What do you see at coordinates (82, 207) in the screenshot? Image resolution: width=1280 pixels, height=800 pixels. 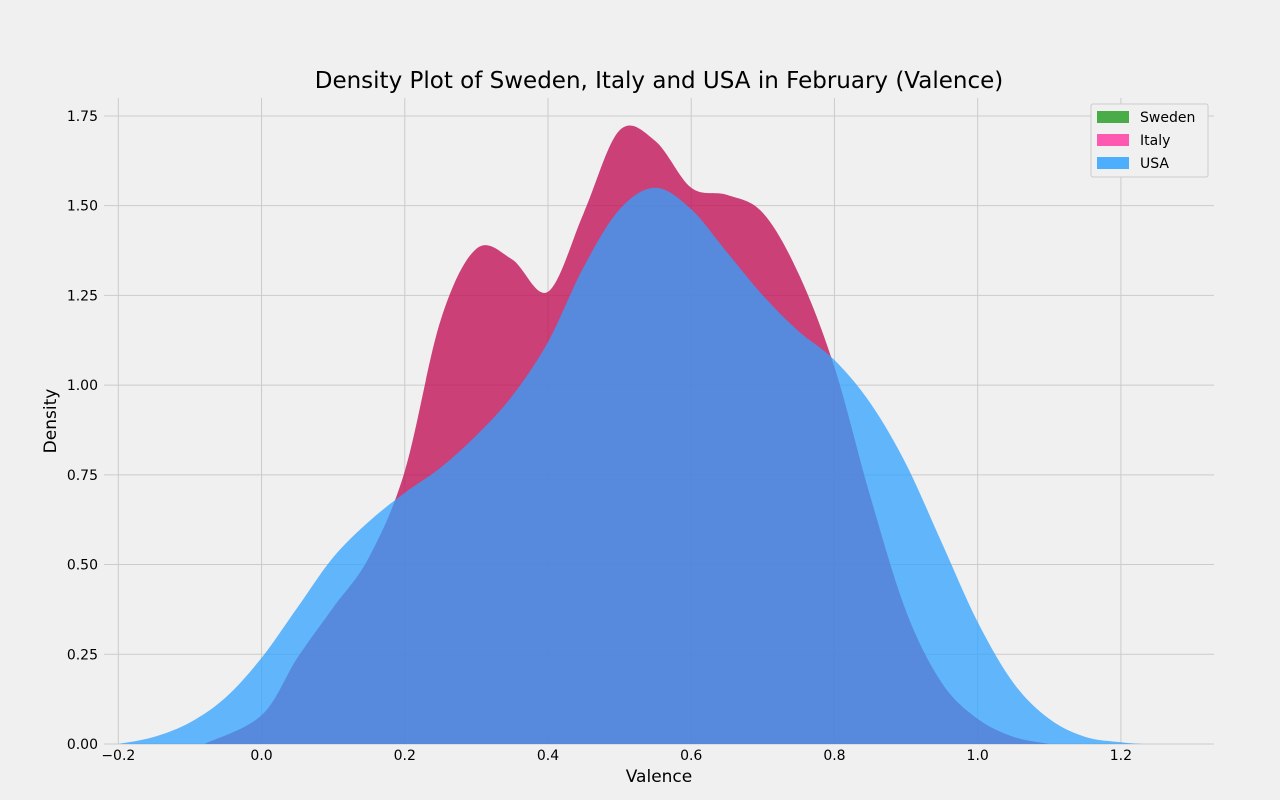 I see `y-tick-label: 1.50` at bounding box center [82, 207].